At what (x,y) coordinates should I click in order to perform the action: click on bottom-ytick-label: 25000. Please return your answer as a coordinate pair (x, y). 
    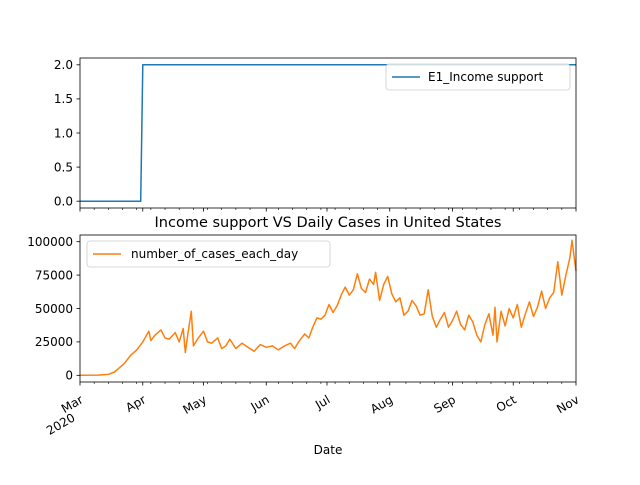
    Looking at the image, I should click on (54, 342).